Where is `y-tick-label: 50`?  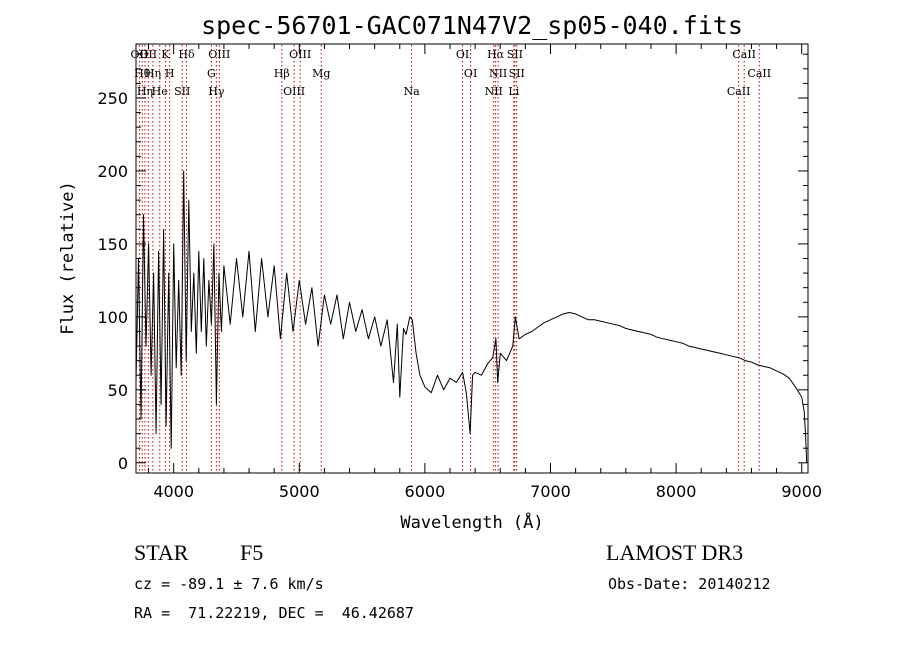
y-tick-label: 50 is located at coordinates (118, 390).